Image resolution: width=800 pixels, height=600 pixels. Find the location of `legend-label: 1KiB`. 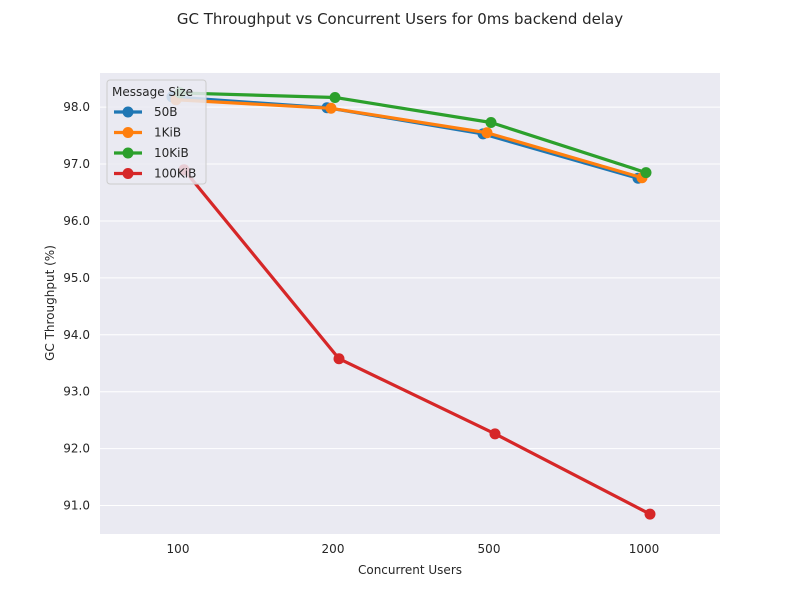

legend-label: 1KiB is located at coordinates (167, 133).